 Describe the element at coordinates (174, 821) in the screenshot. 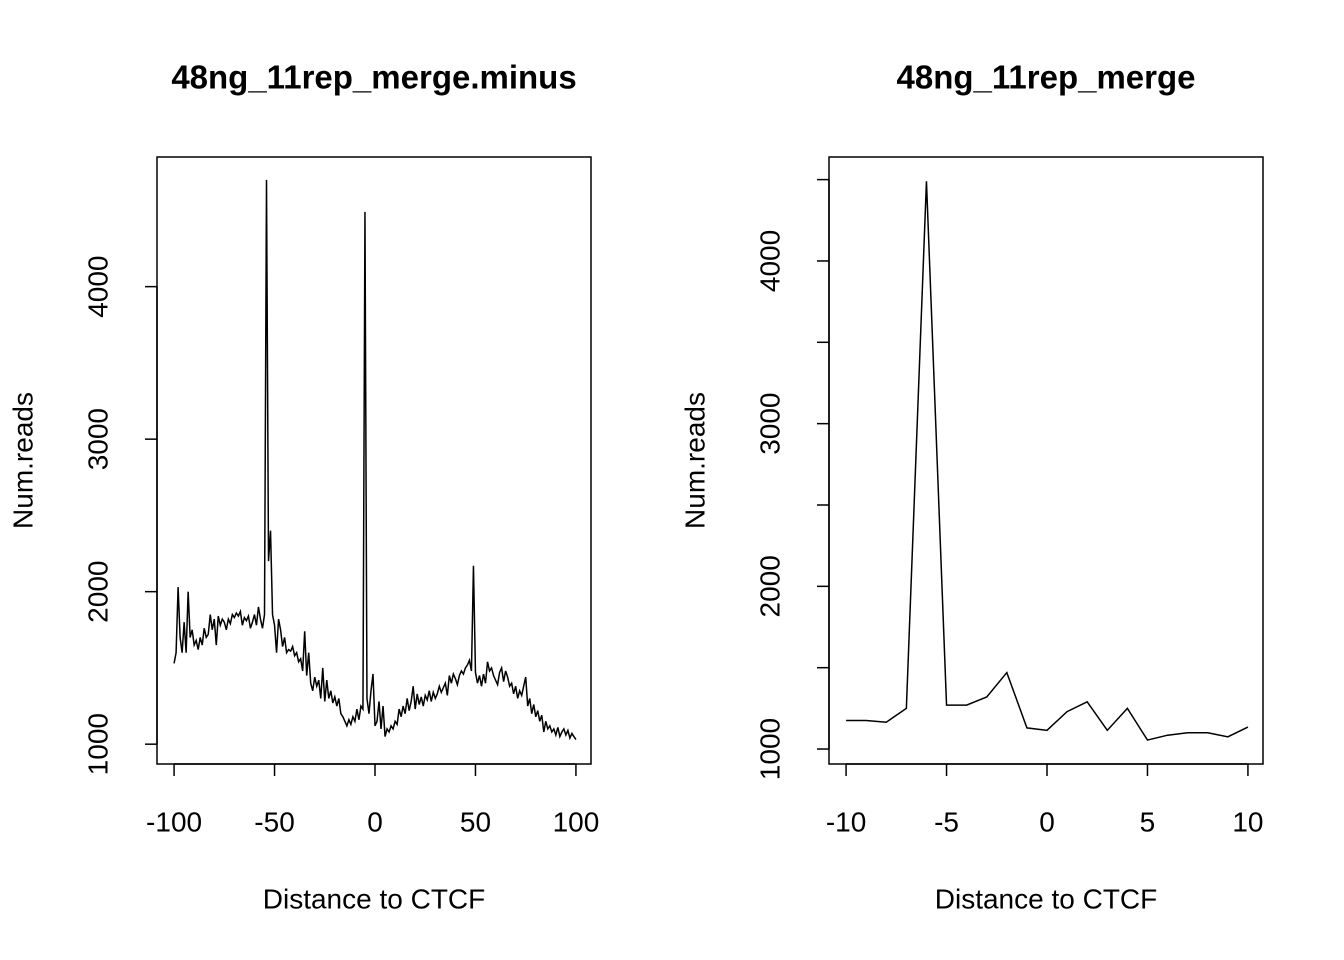

I see `x-tick-label: -100` at that location.